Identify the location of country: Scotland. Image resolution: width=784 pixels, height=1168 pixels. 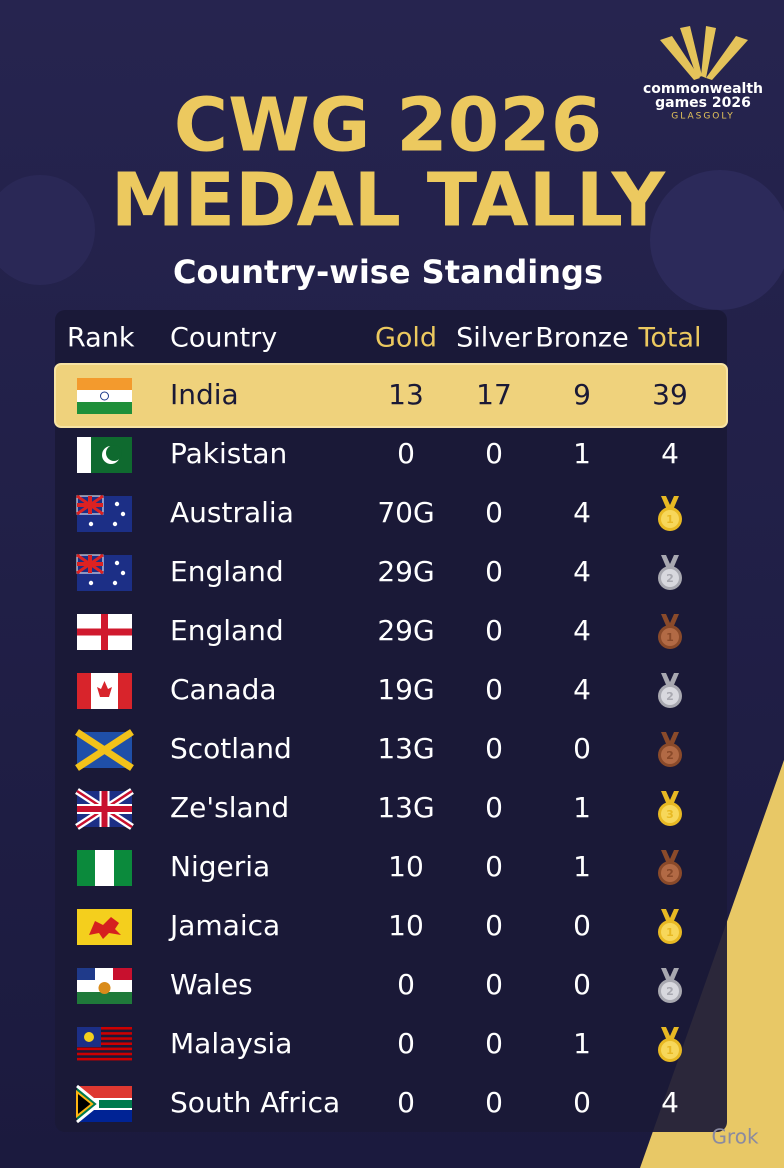
(231, 748).